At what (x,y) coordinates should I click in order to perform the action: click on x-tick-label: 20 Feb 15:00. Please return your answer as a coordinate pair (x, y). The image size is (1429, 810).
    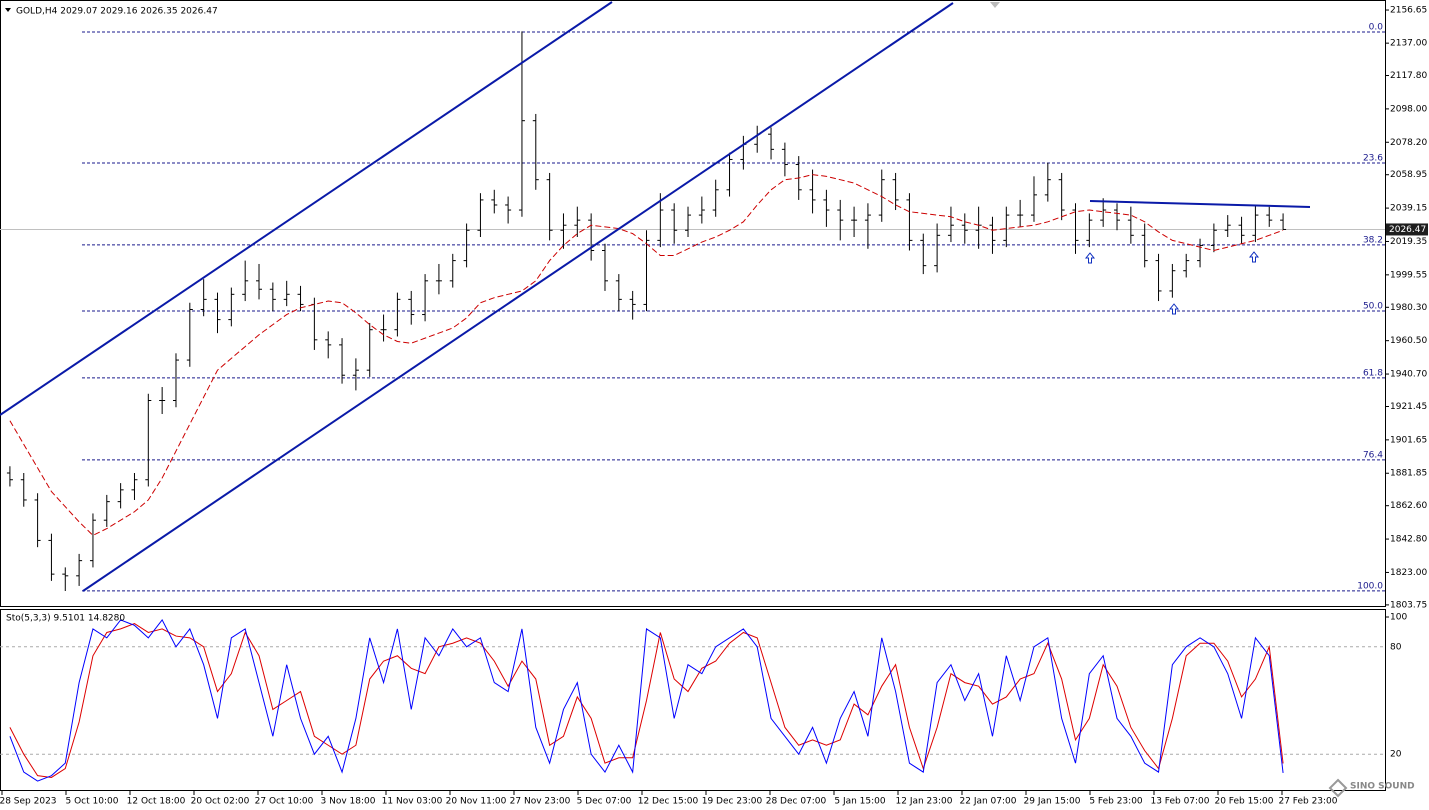
    Looking at the image, I should click on (1243, 802).